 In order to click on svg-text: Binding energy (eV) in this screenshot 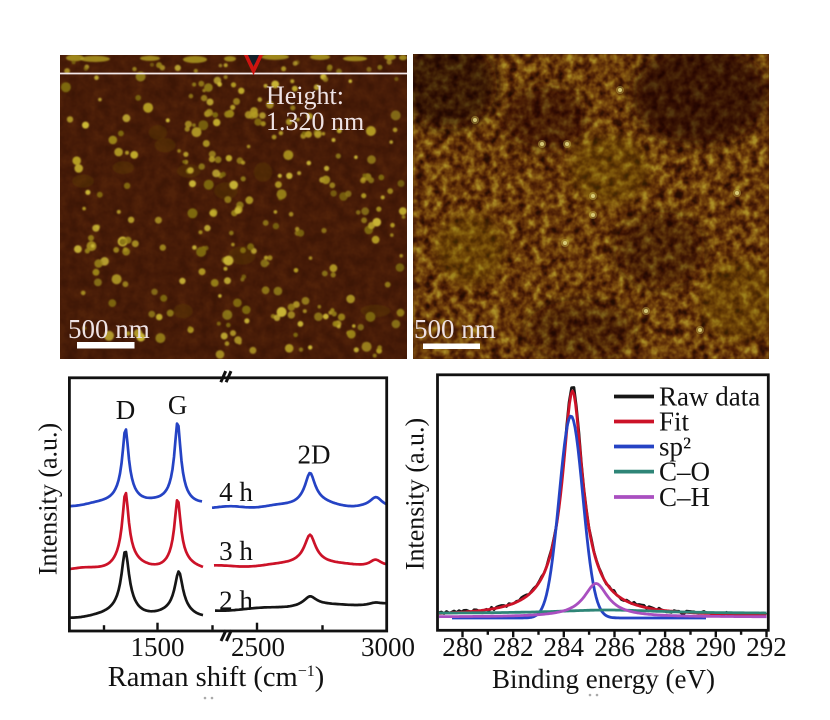, I will do `click(603, 679)`.